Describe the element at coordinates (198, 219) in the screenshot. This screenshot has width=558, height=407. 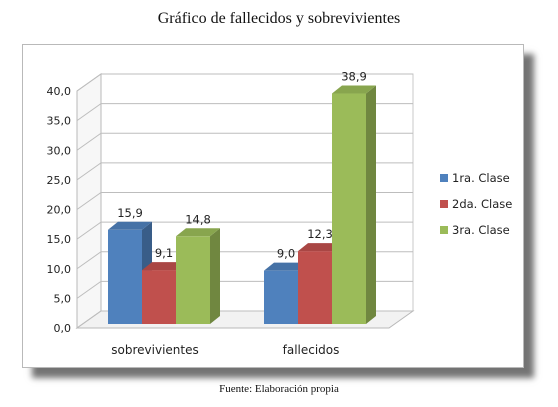
I see `data-label: 14,8` at that location.